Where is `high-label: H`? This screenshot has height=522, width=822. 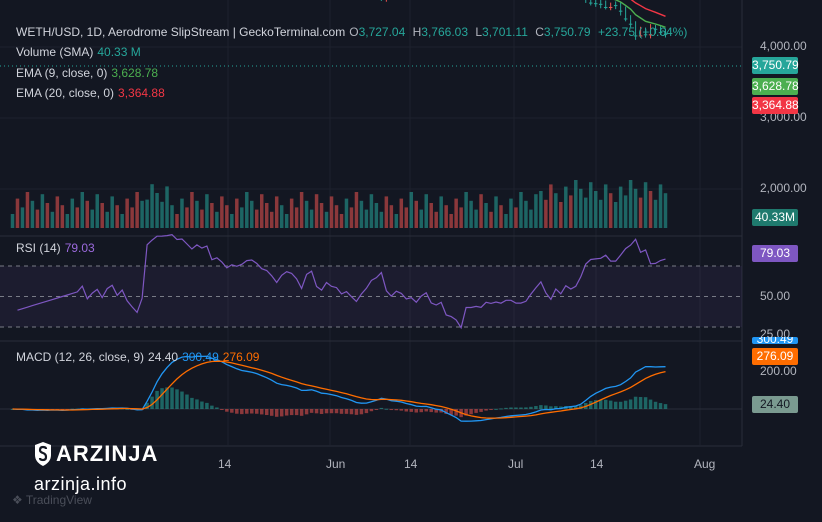 high-label: H is located at coordinates (417, 32).